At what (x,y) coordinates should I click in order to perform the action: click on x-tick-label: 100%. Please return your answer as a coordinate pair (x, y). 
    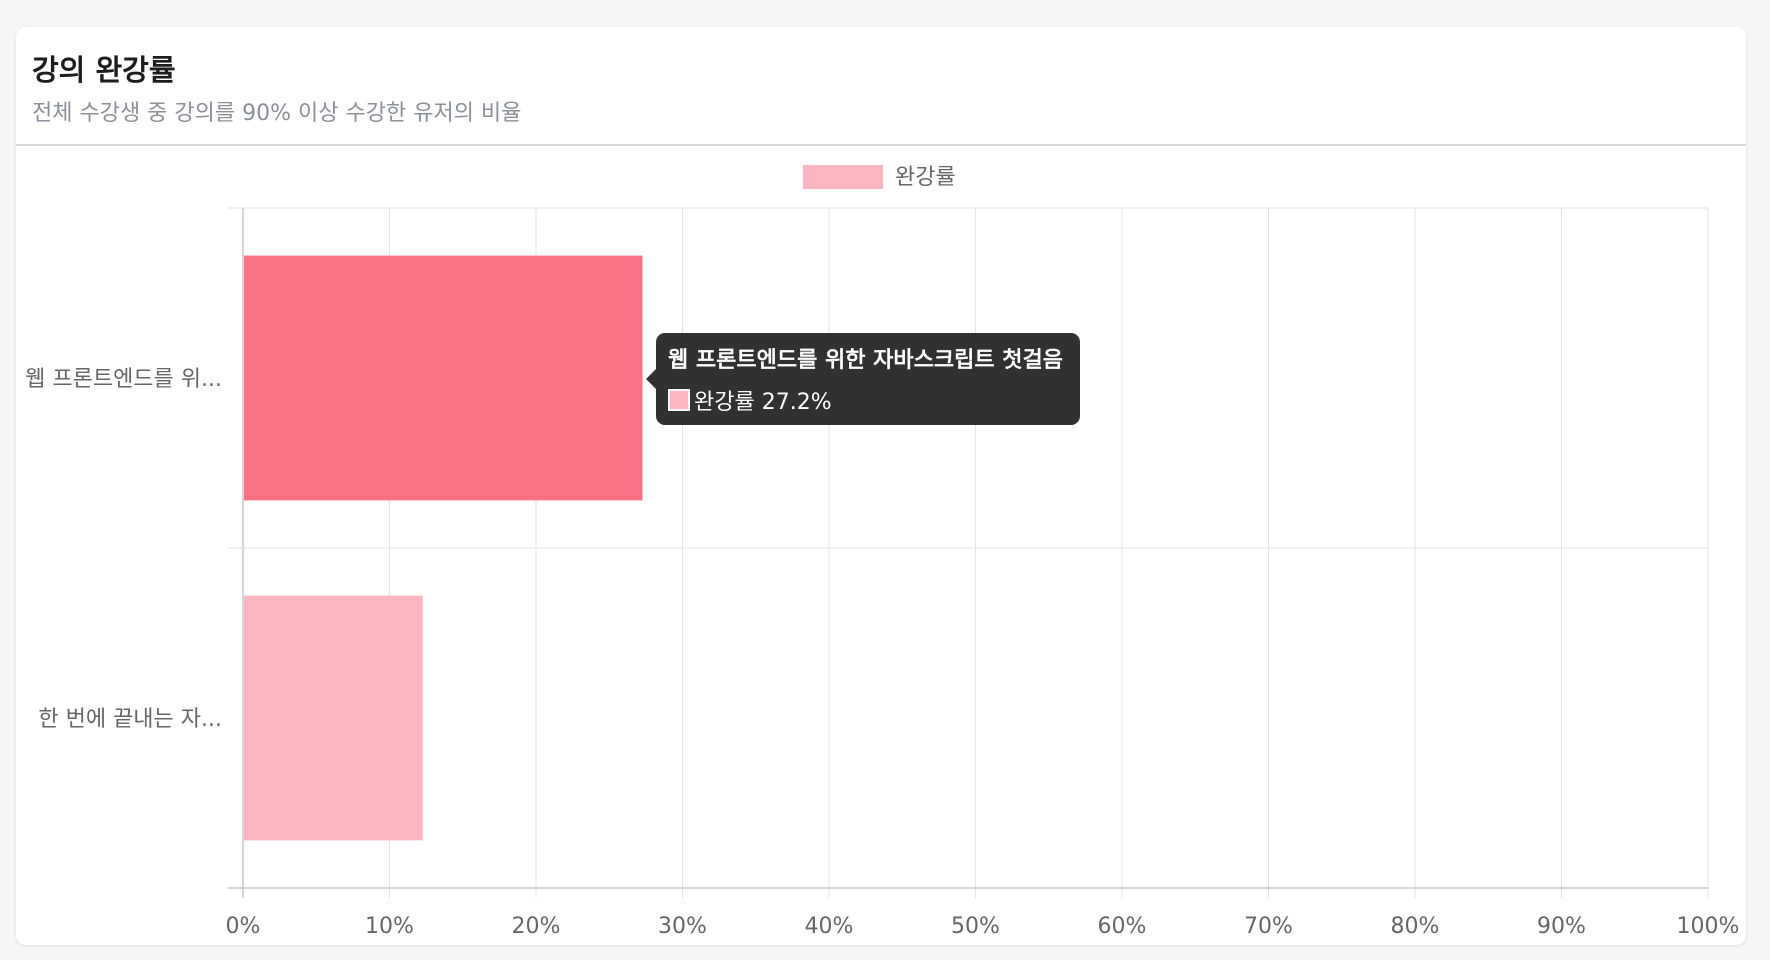
    Looking at the image, I should click on (1708, 926).